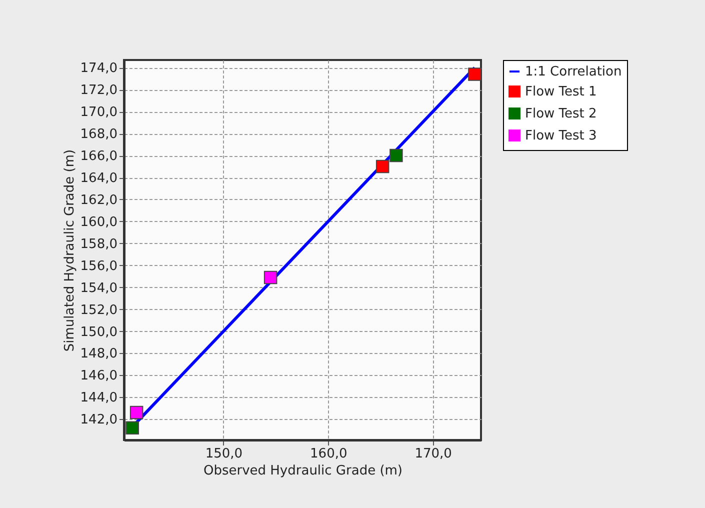  Describe the element at coordinates (433, 454) in the screenshot. I see `x-tick-label: 170,0` at that location.